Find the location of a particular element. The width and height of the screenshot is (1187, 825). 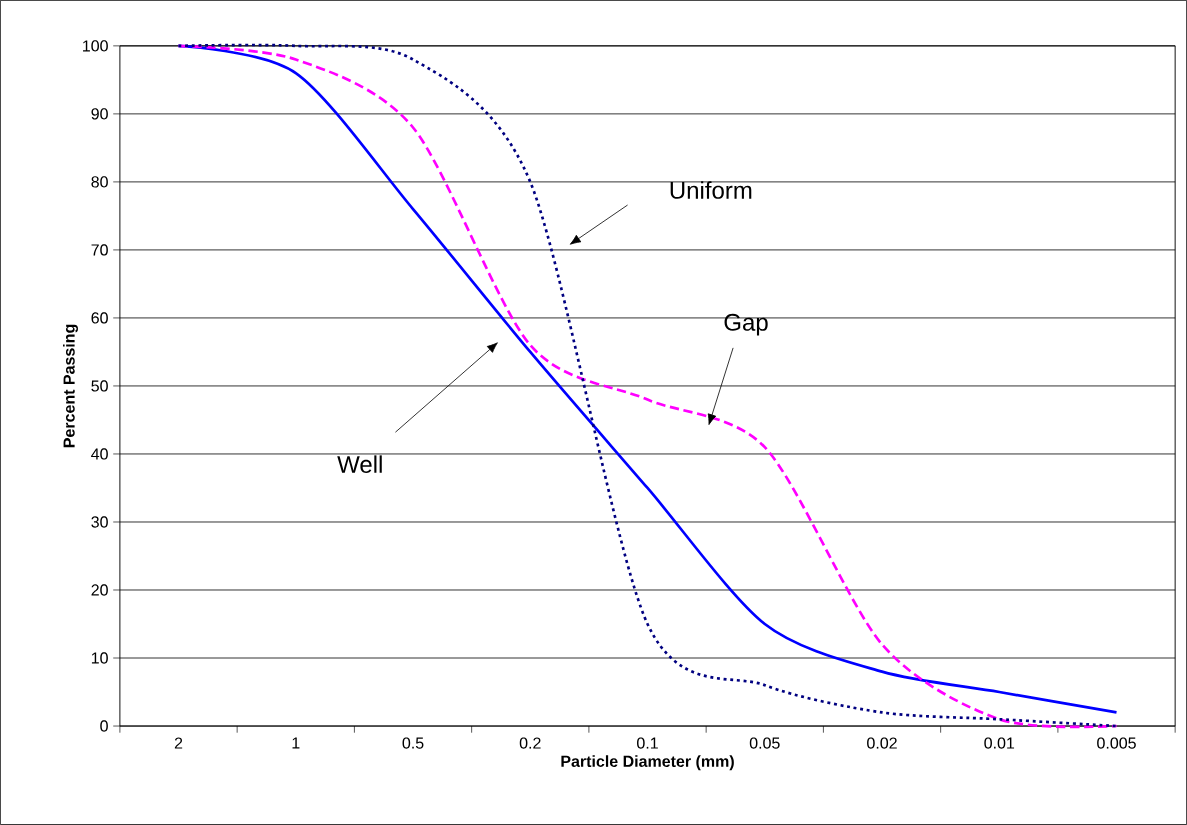

y-axis-title: Percent Passing is located at coordinates (70, 386).